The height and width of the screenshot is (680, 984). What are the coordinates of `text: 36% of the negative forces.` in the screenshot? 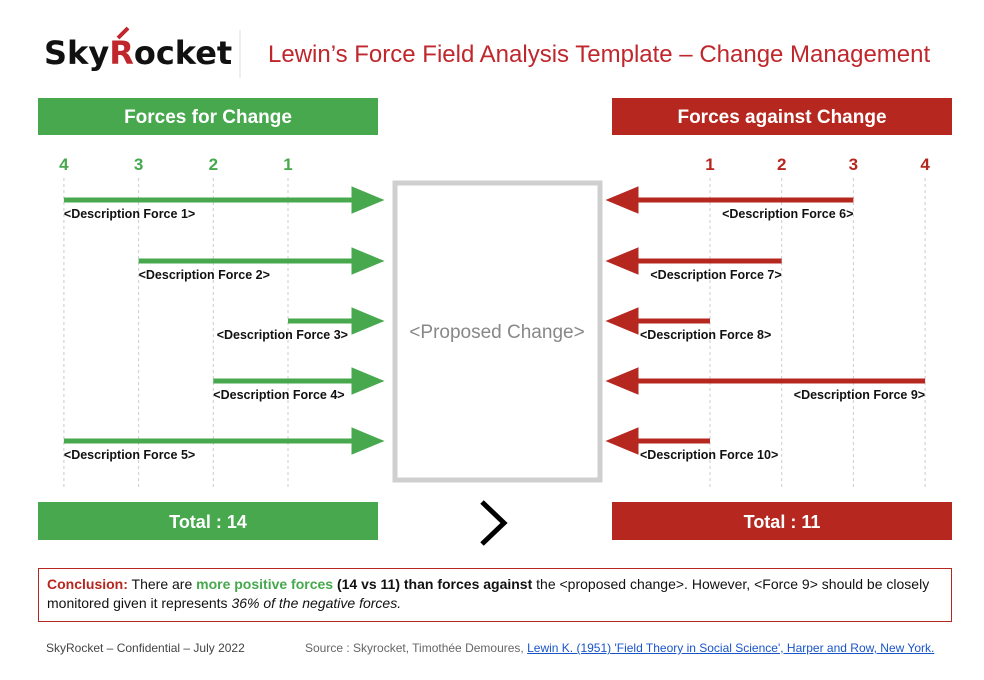 It's located at (316, 603).